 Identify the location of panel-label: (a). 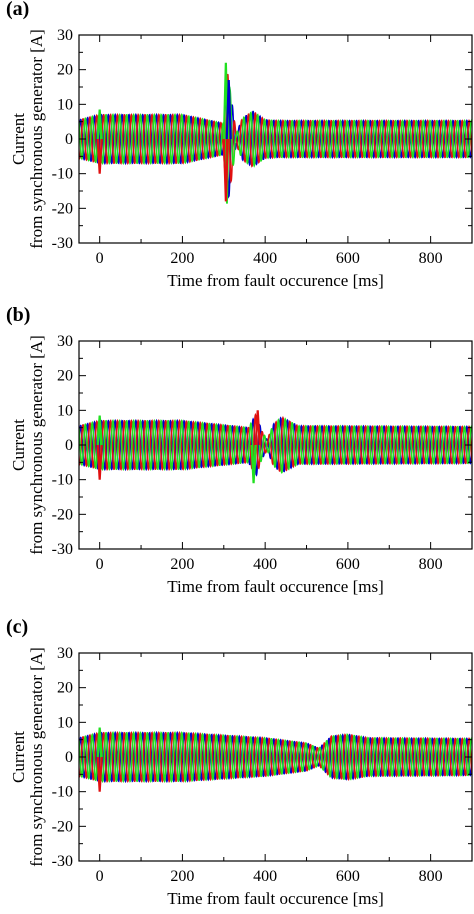
(17, 10).